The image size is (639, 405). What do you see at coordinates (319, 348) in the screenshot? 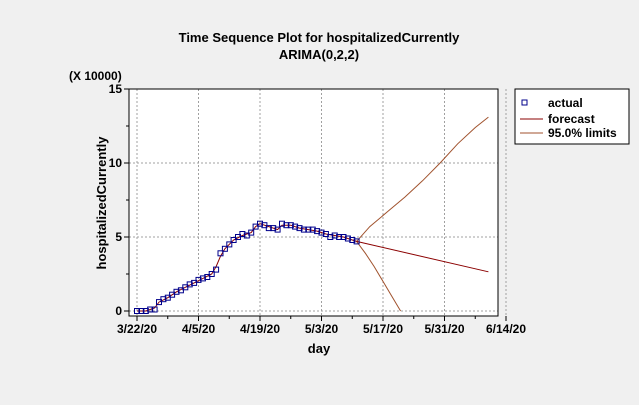
I see `x-axis-label: day` at bounding box center [319, 348].